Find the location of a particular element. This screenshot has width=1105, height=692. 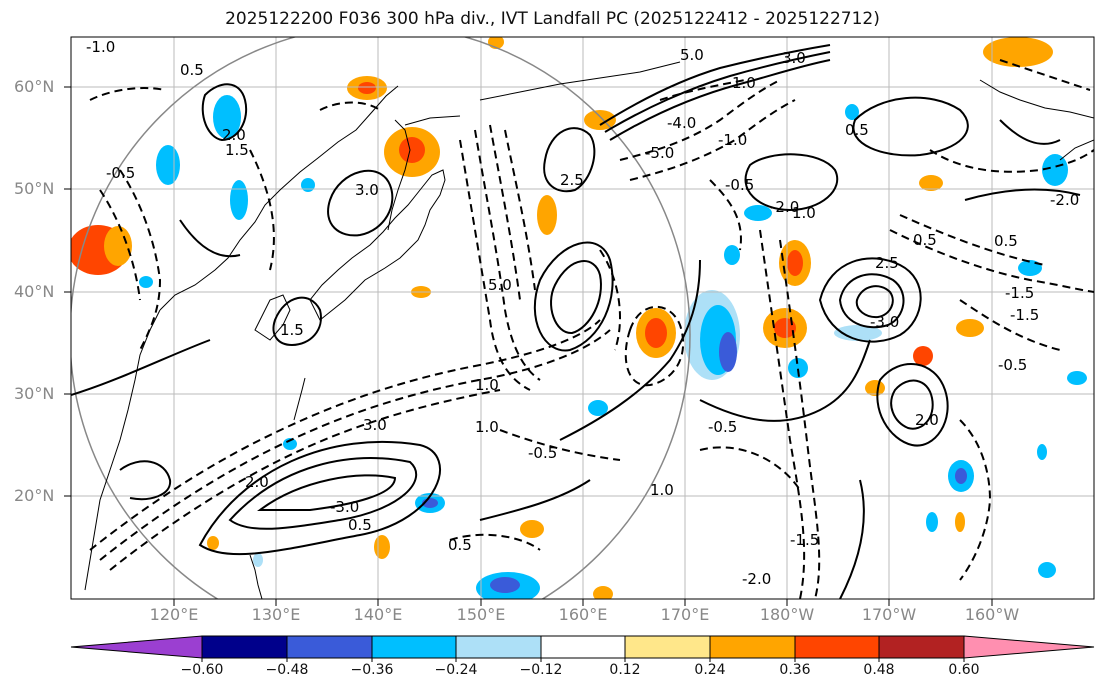

lon-label: 160°W is located at coordinates (992, 614).